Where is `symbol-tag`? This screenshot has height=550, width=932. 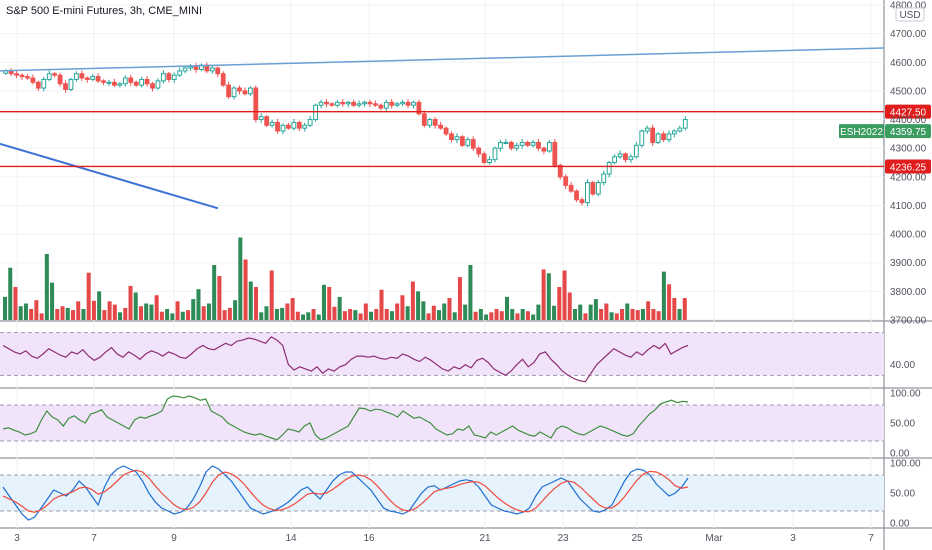 symbol-tag is located at coordinates (861, 131).